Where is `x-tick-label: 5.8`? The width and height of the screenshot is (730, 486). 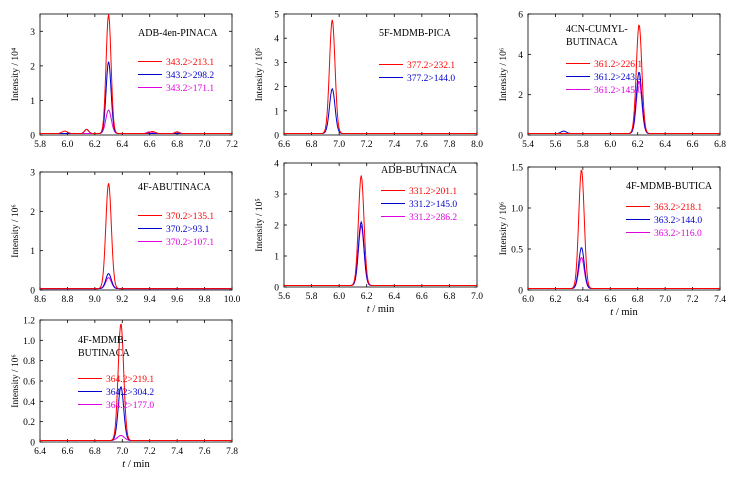
x-tick-label: 5.8 is located at coordinates (40, 145).